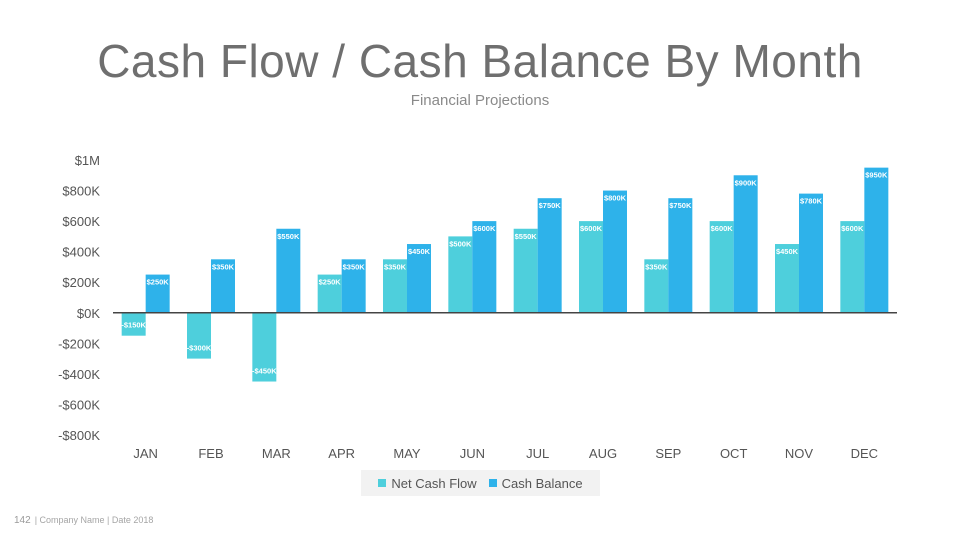  Describe the element at coordinates (81, 191) in the screenshot. I see `y-tick-label: $800K` at that location.